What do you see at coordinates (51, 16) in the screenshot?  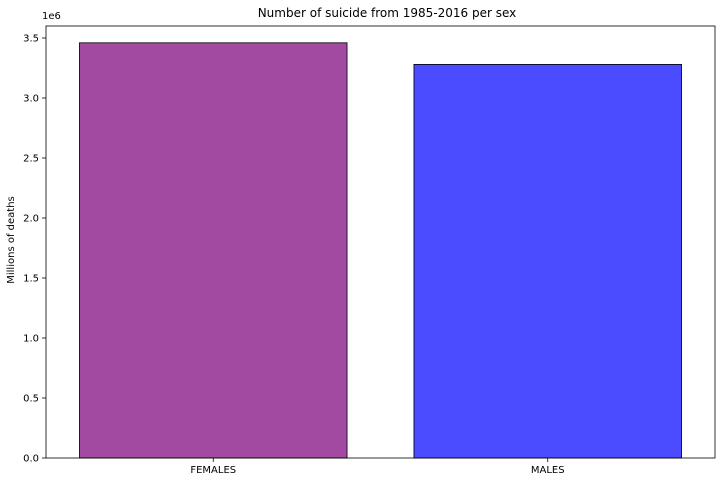 I see `y-offset-label: 1e6` at bounding box center [51, 16].